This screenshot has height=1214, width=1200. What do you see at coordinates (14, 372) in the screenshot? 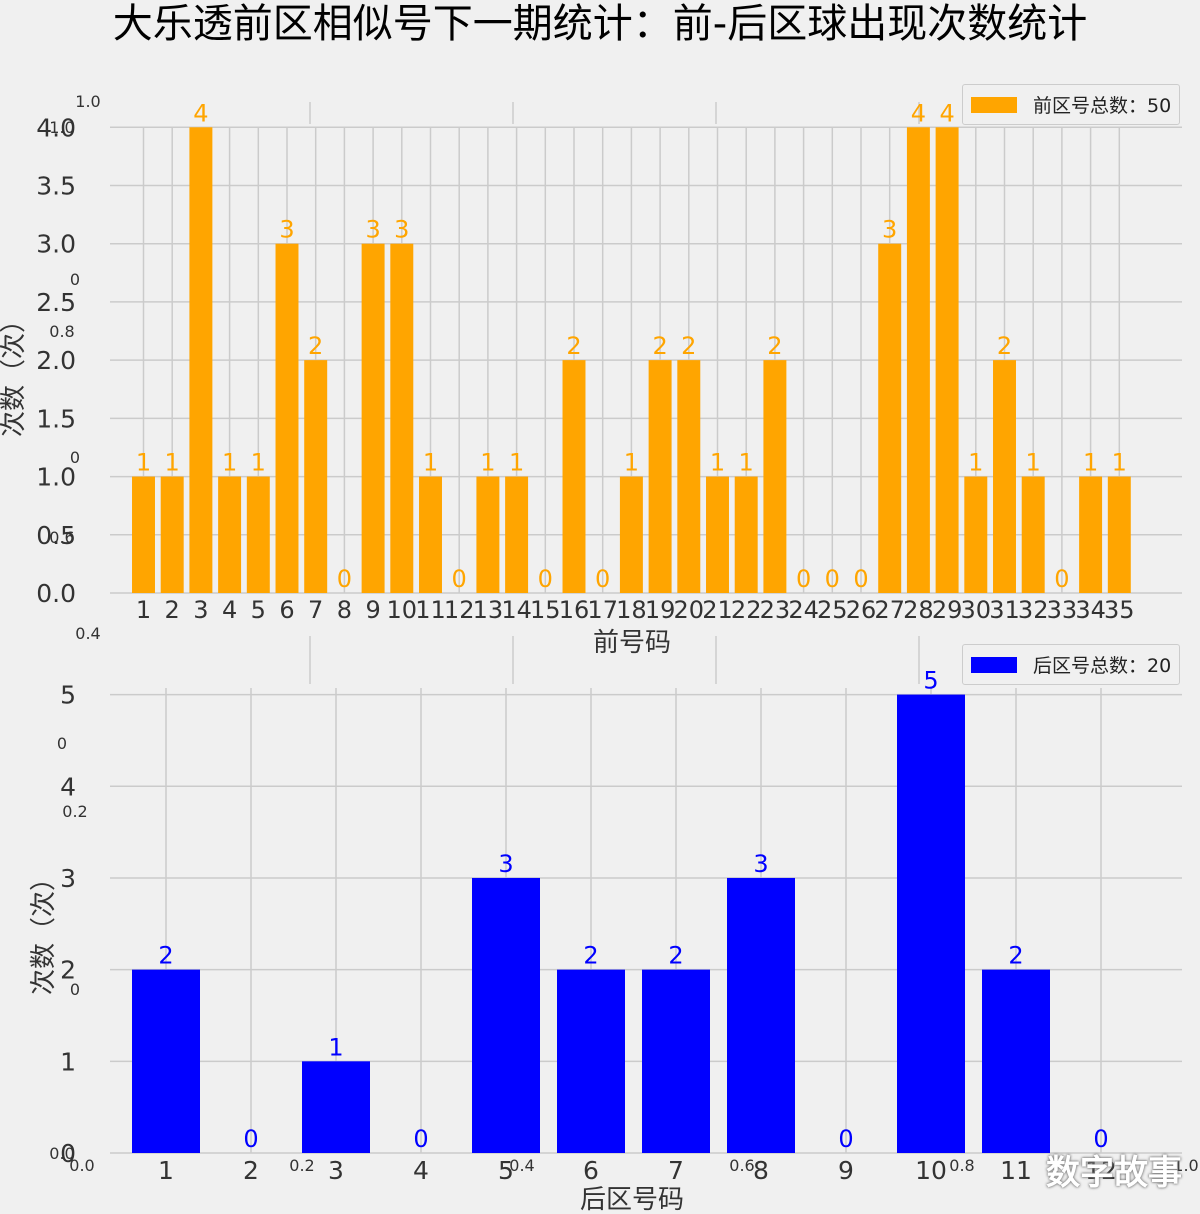
I see `front-y-axis-title: 次数（次）` at bounding box center [14, 372].